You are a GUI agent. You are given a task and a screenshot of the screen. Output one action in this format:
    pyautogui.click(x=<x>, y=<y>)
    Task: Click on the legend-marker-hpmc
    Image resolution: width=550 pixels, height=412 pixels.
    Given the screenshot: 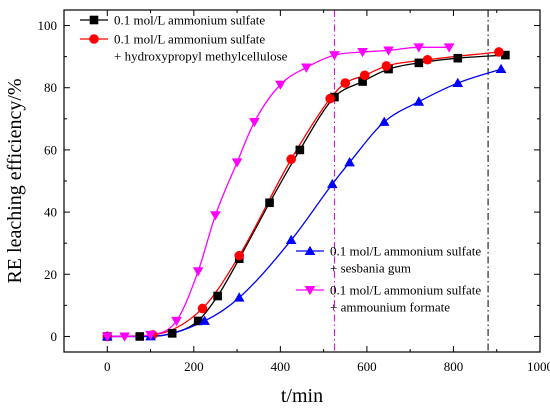 What is the action you would take?
    pyautogui.click(x=94, y=39)
    